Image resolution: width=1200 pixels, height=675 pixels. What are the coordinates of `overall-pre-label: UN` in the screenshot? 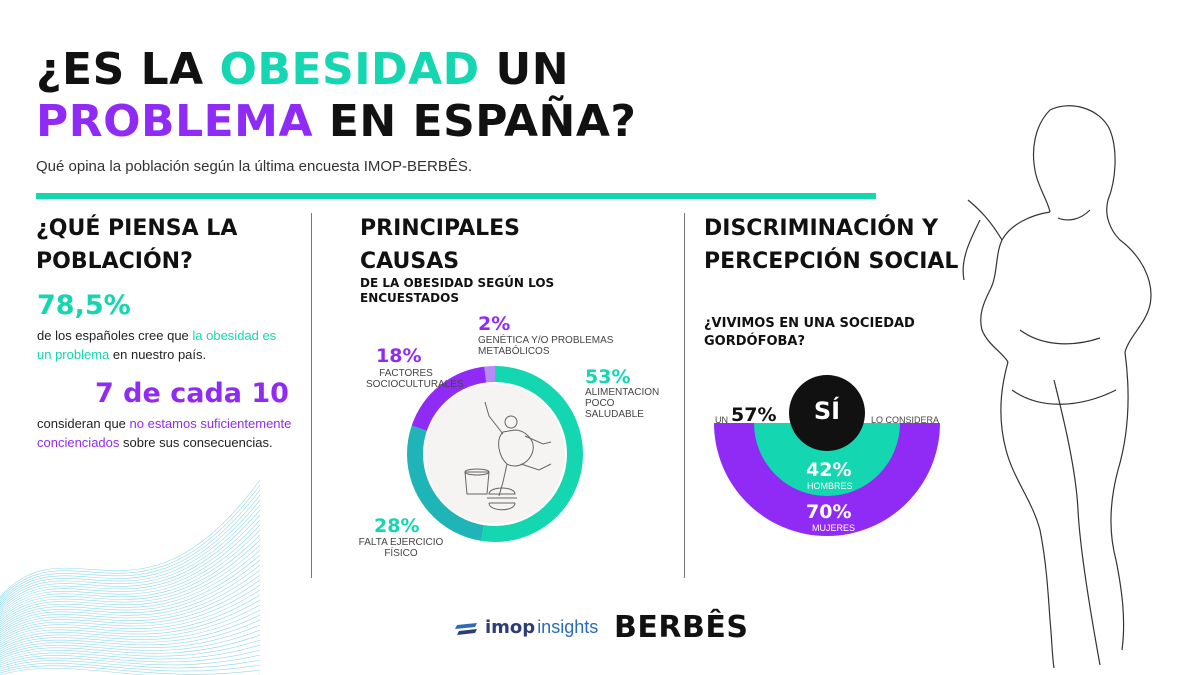 It's located at (721, 420).